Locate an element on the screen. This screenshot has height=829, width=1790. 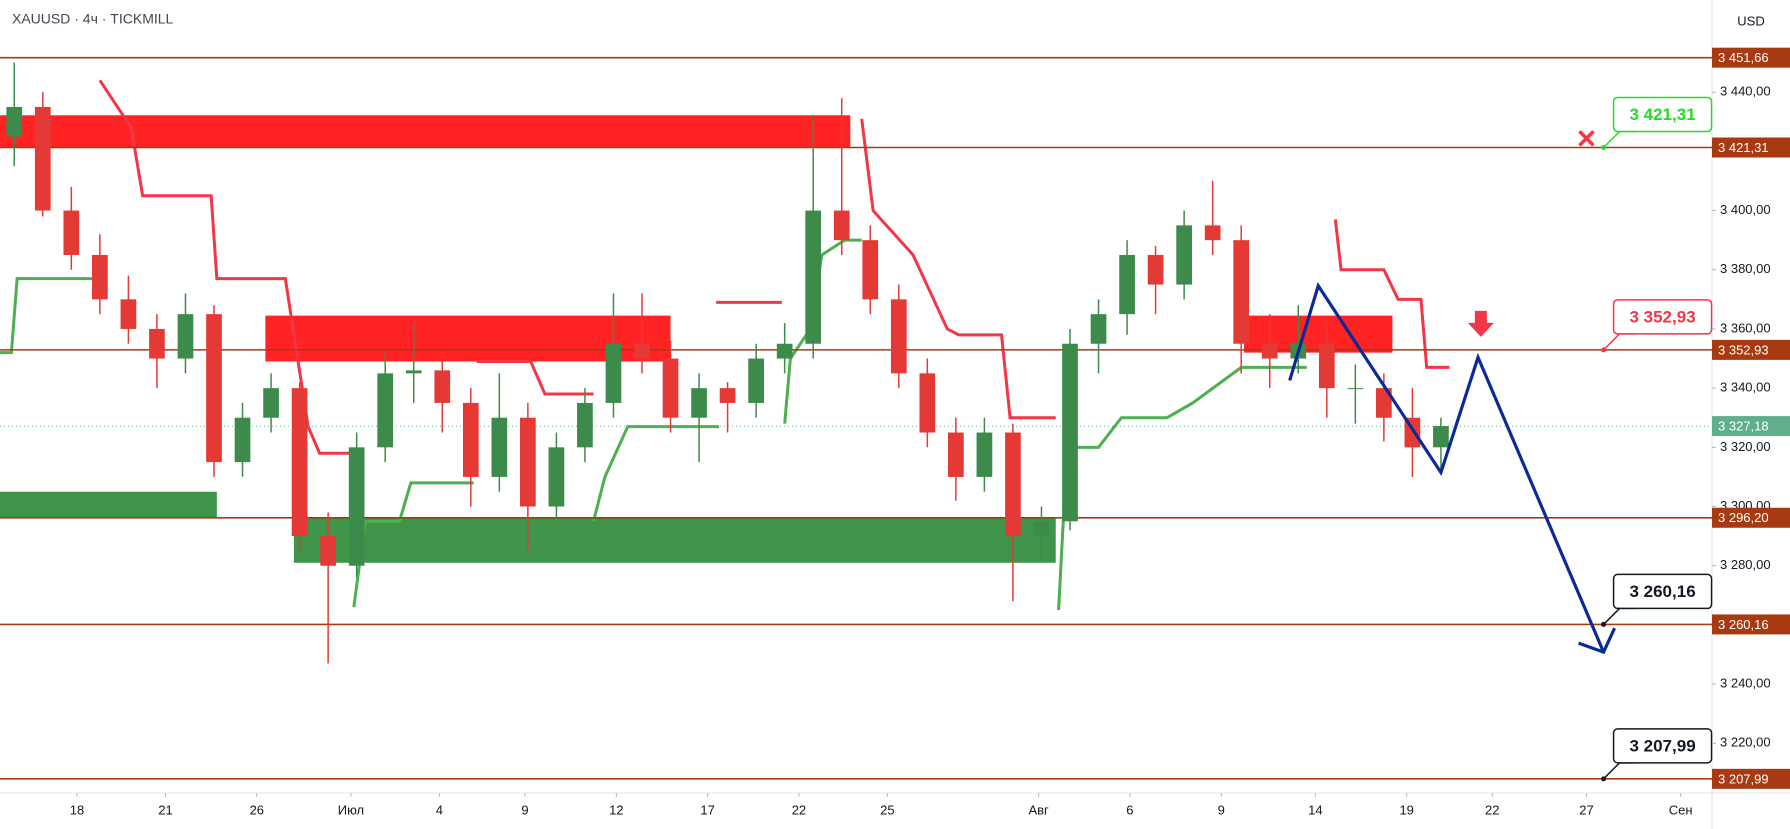
x-tick-label: 4 is located at coordinates (439, 809).